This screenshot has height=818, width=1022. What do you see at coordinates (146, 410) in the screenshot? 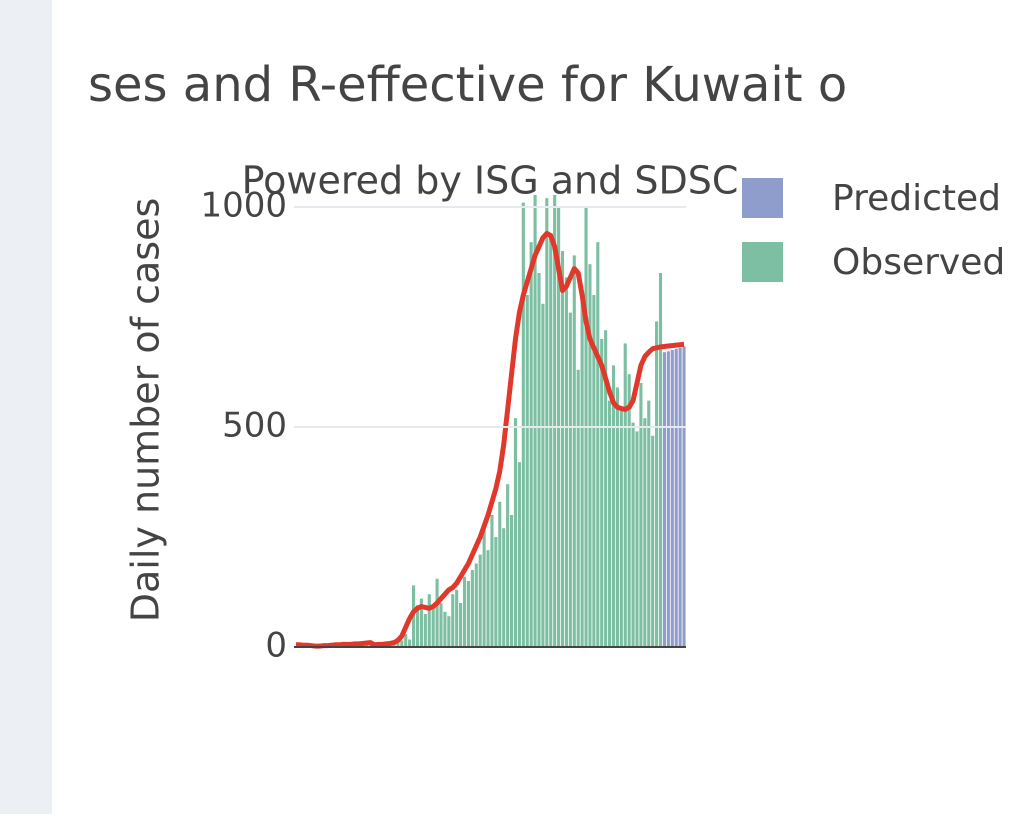
I see `y-axis-title: Daily number of cases` at bounding box center [146, 410].